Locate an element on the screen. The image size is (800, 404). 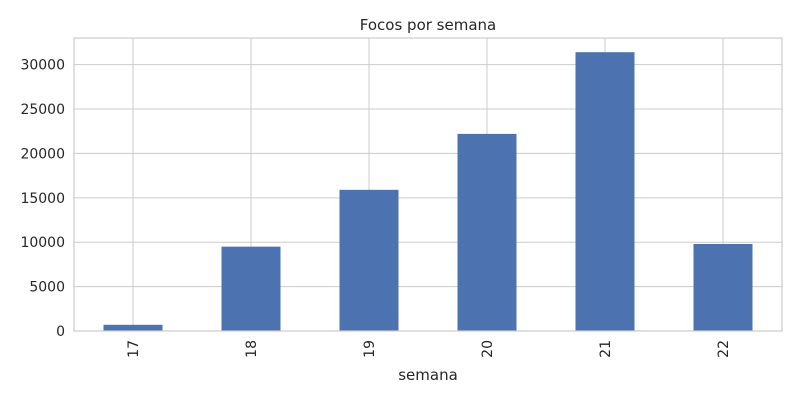
x-tick-label: 20 is located at coordinates (488, 349).